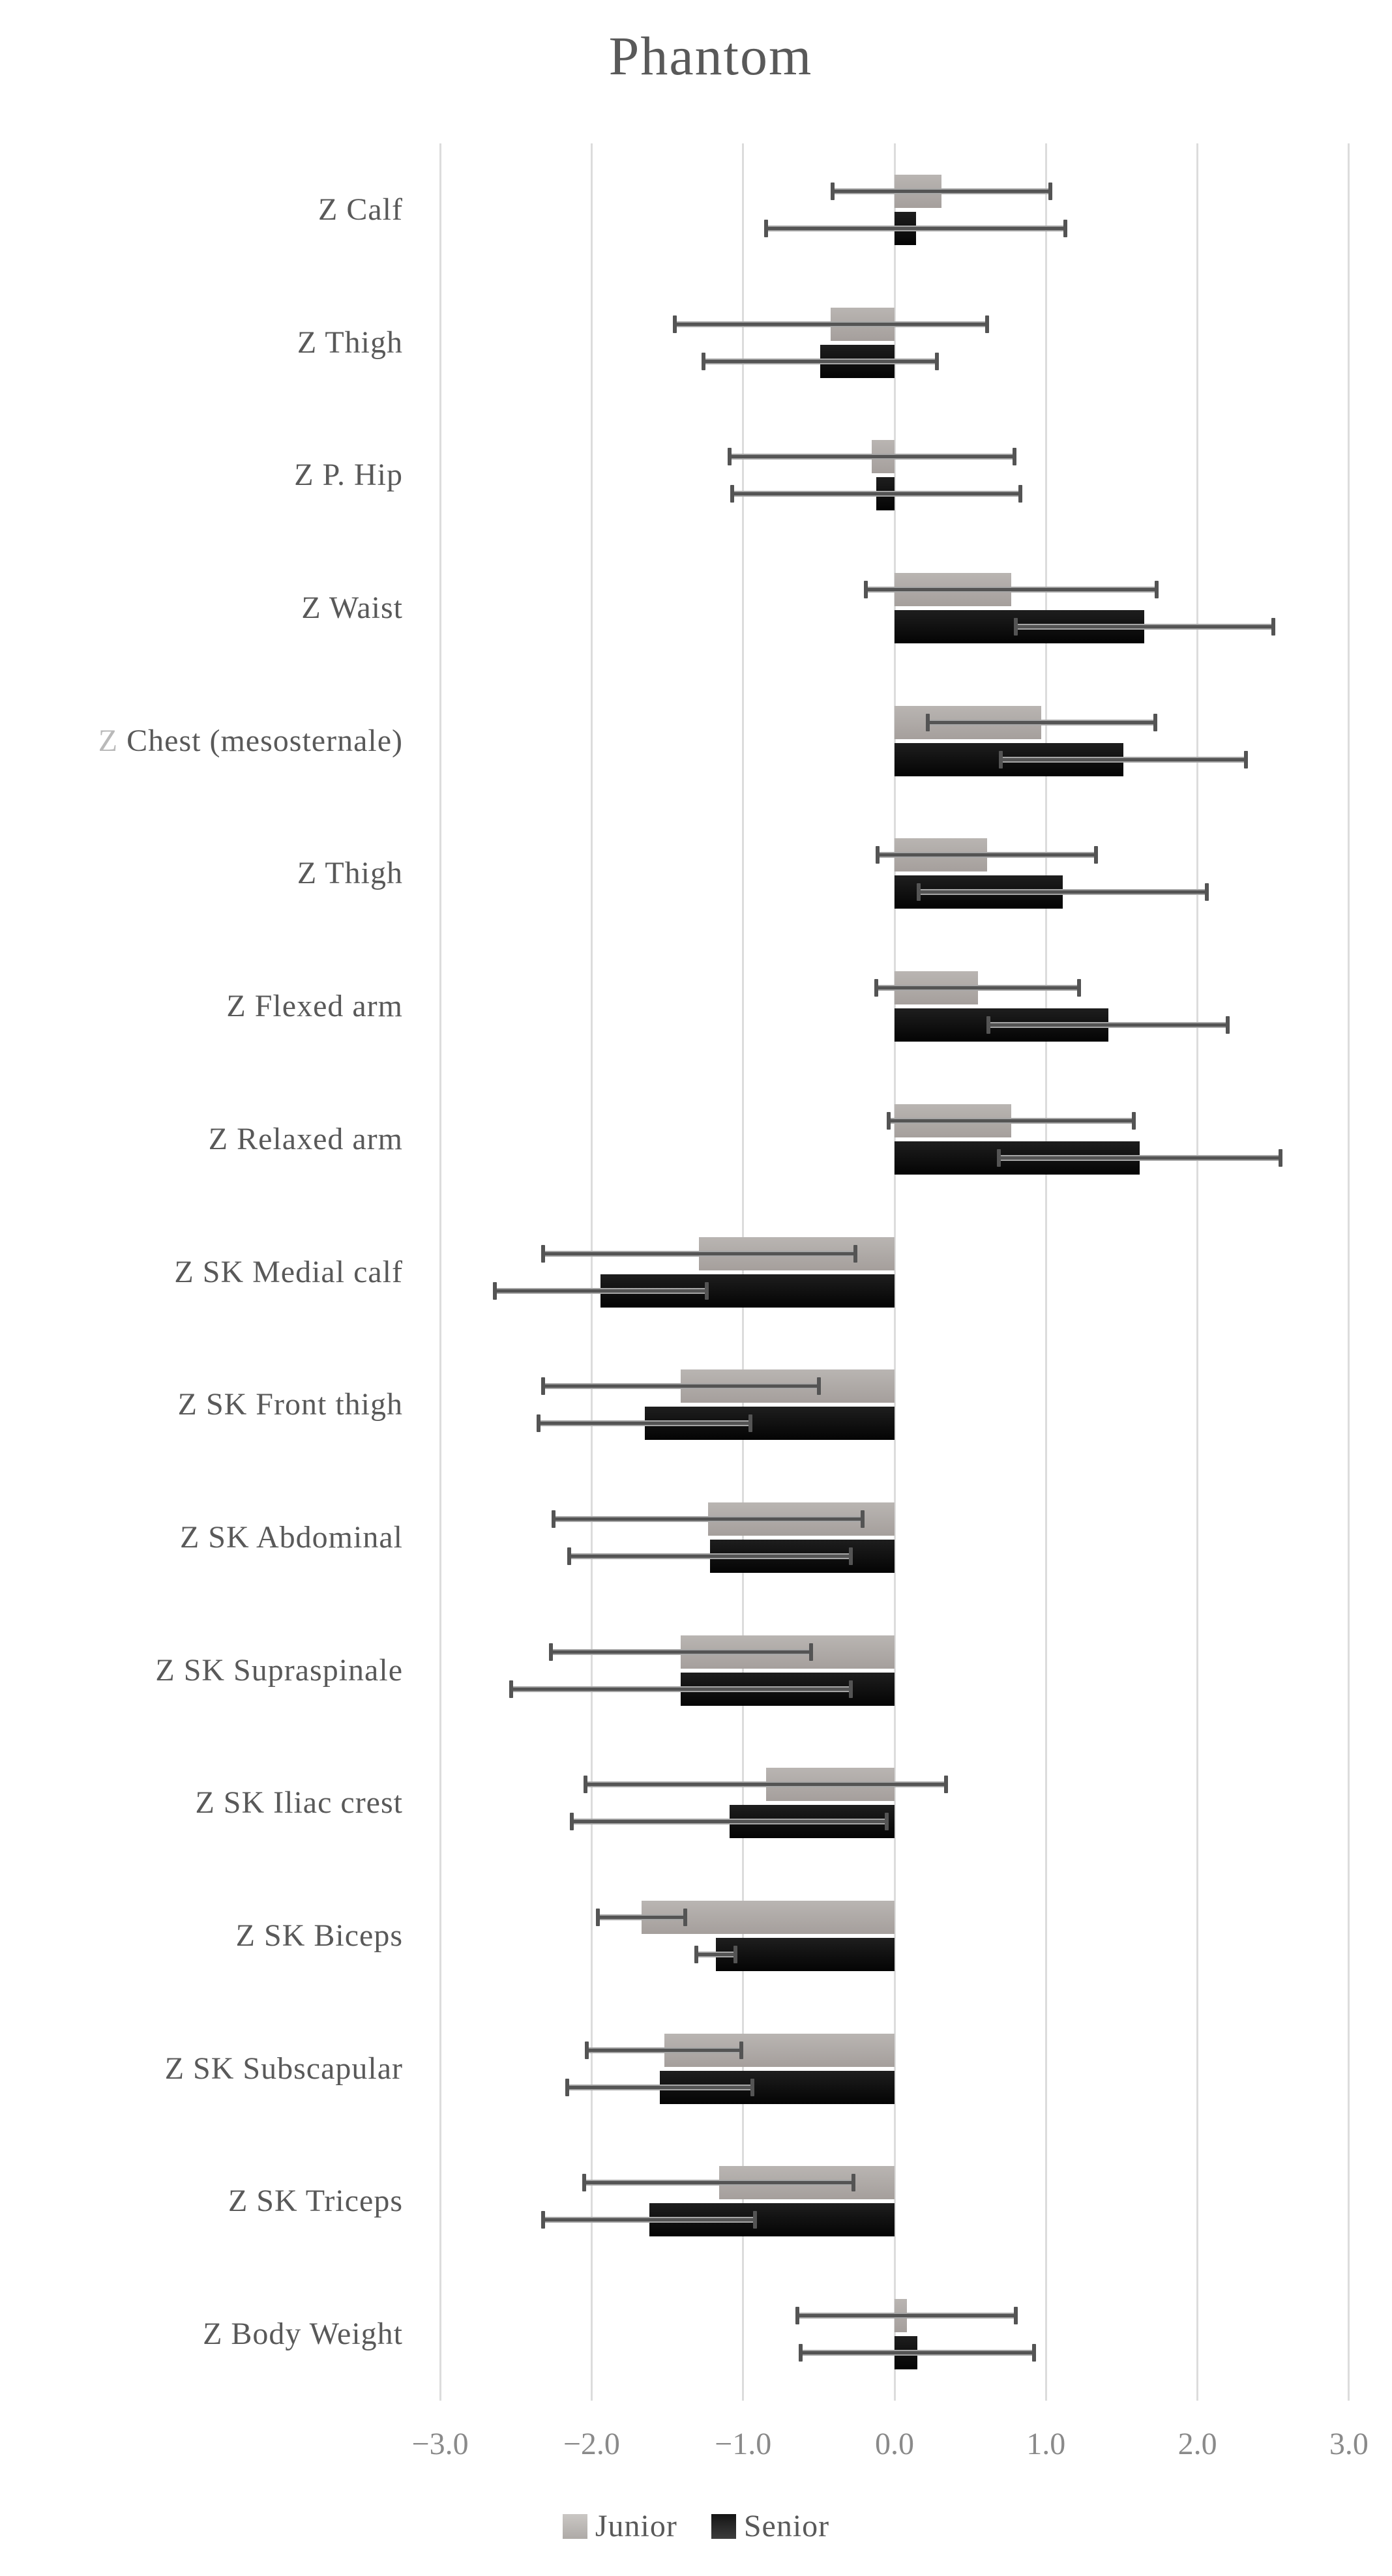 This screenshot has width=1392, height=2576. What do you see at coordinates (279, 1670) in the screenshot?
I see `category-label: Z SK Supraspinale` at bounding box center [279, 1670].